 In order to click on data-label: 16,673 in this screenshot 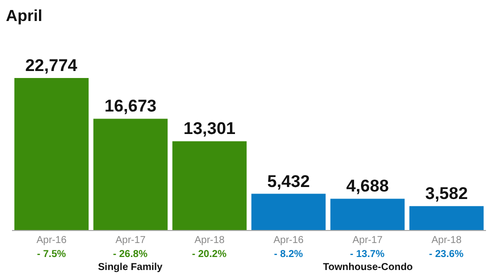, I will do `click(130, 106)`.